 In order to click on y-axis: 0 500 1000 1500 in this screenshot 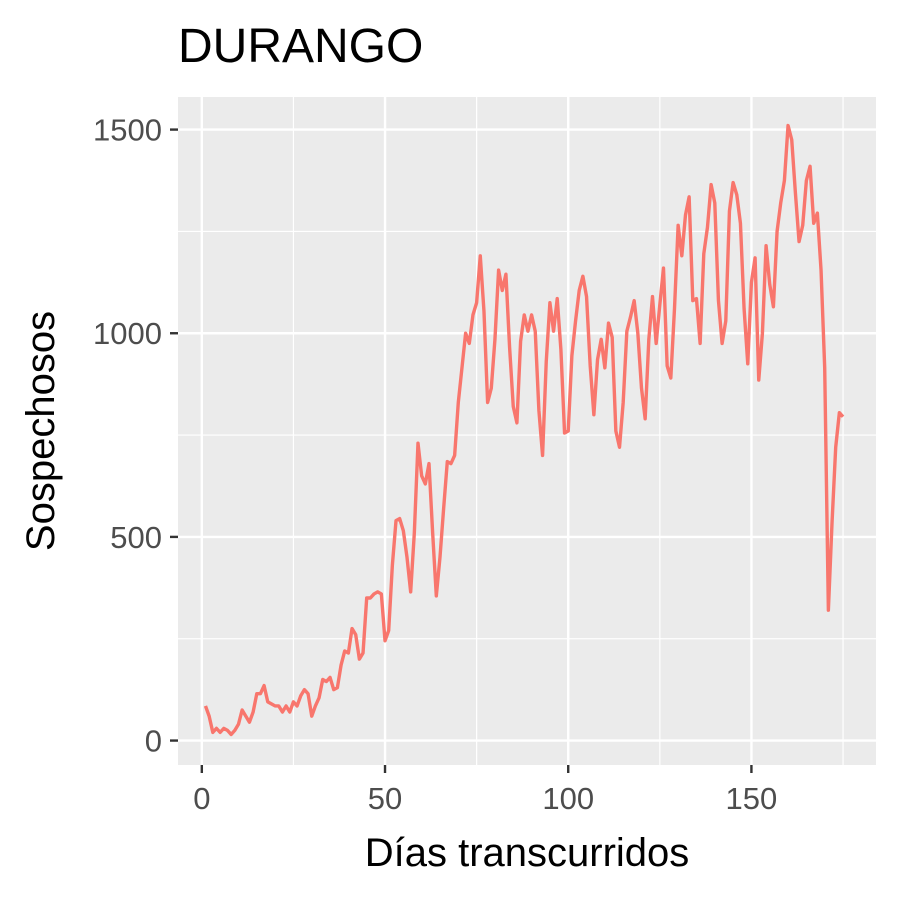, I will do `click(135, 436)`.